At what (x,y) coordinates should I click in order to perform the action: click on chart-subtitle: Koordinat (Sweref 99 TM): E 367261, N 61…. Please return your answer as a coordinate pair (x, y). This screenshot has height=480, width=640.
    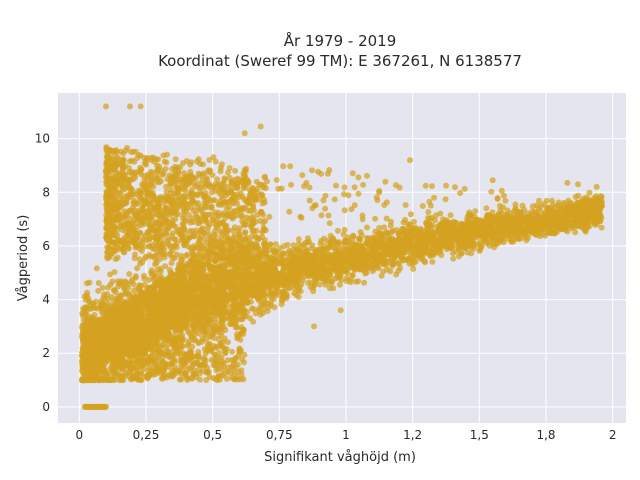
    Looking at the image, I should click on (340, 61).